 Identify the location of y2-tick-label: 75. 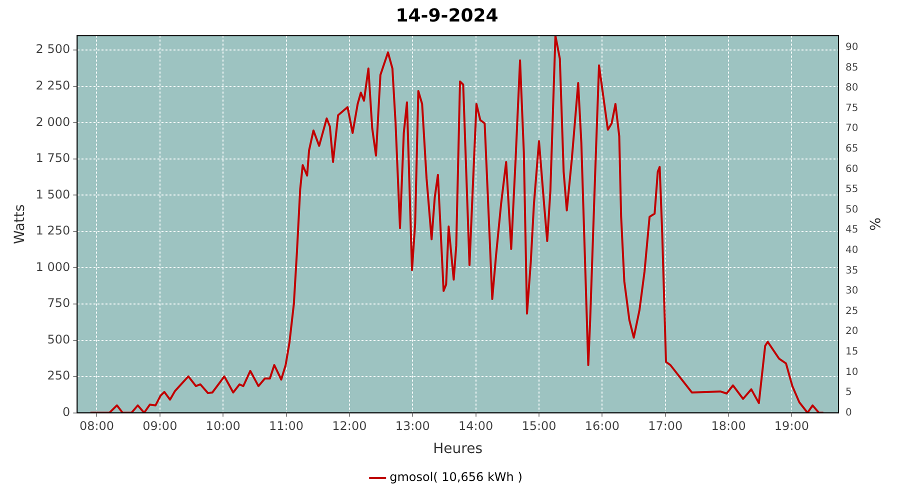
(851, 108).